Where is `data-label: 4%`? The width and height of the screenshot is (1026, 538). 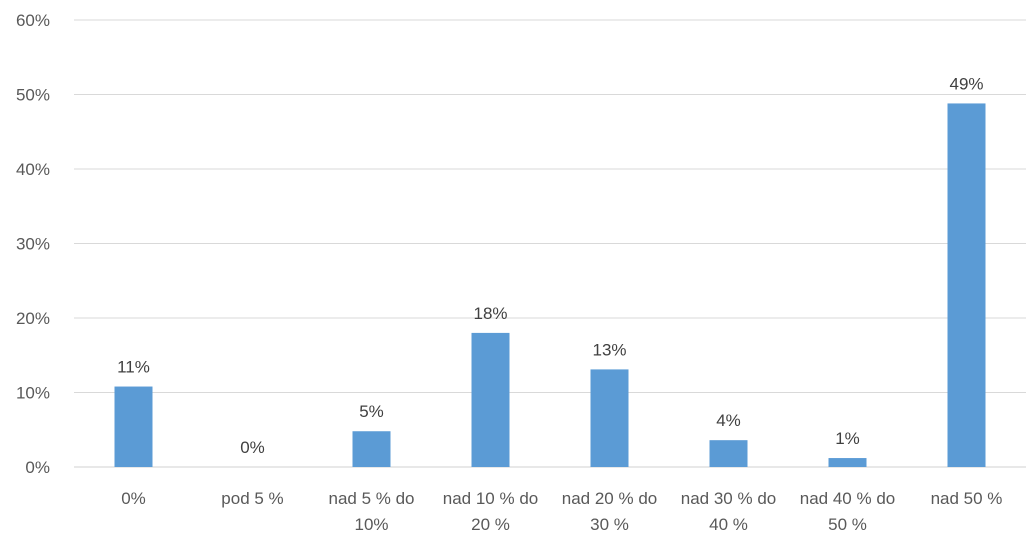
data-label: 4% is located at coordinates (728, 420).